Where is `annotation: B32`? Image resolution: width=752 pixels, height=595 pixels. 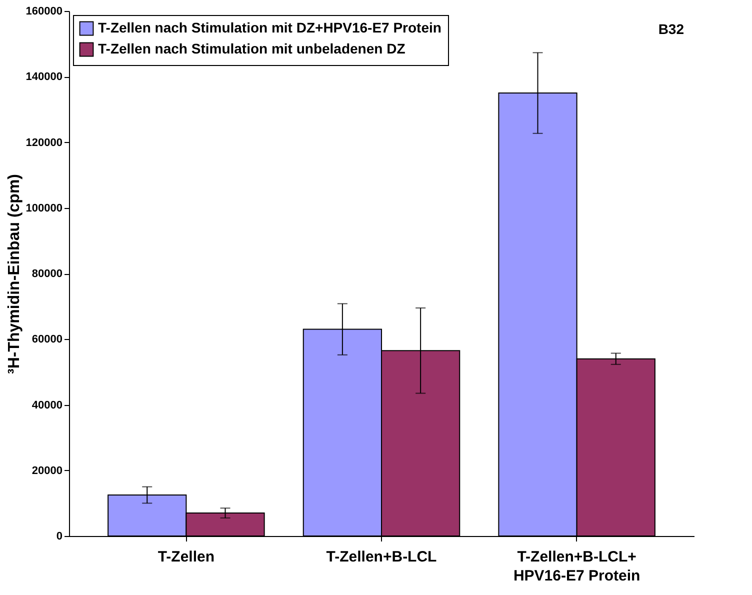 annotation: B32 is located at coordinates (671, 29).